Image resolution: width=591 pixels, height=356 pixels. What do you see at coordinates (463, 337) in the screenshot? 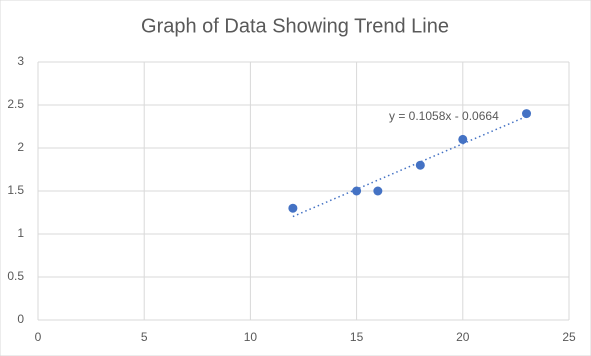
I see `x-tick-label: 20` at bounding box center [463, 337].